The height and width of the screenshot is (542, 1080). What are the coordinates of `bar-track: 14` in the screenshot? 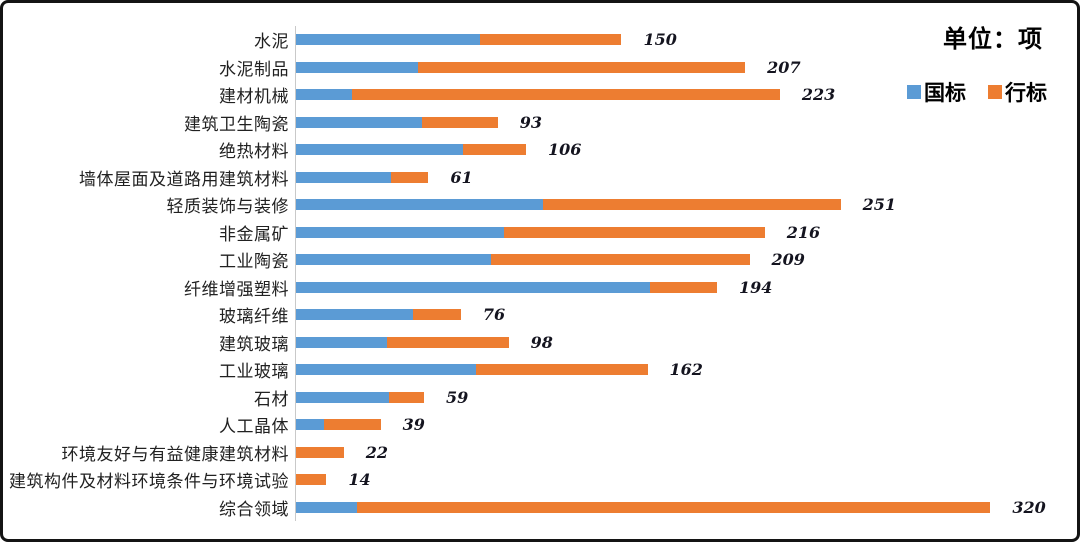 It's located at (680, 480).